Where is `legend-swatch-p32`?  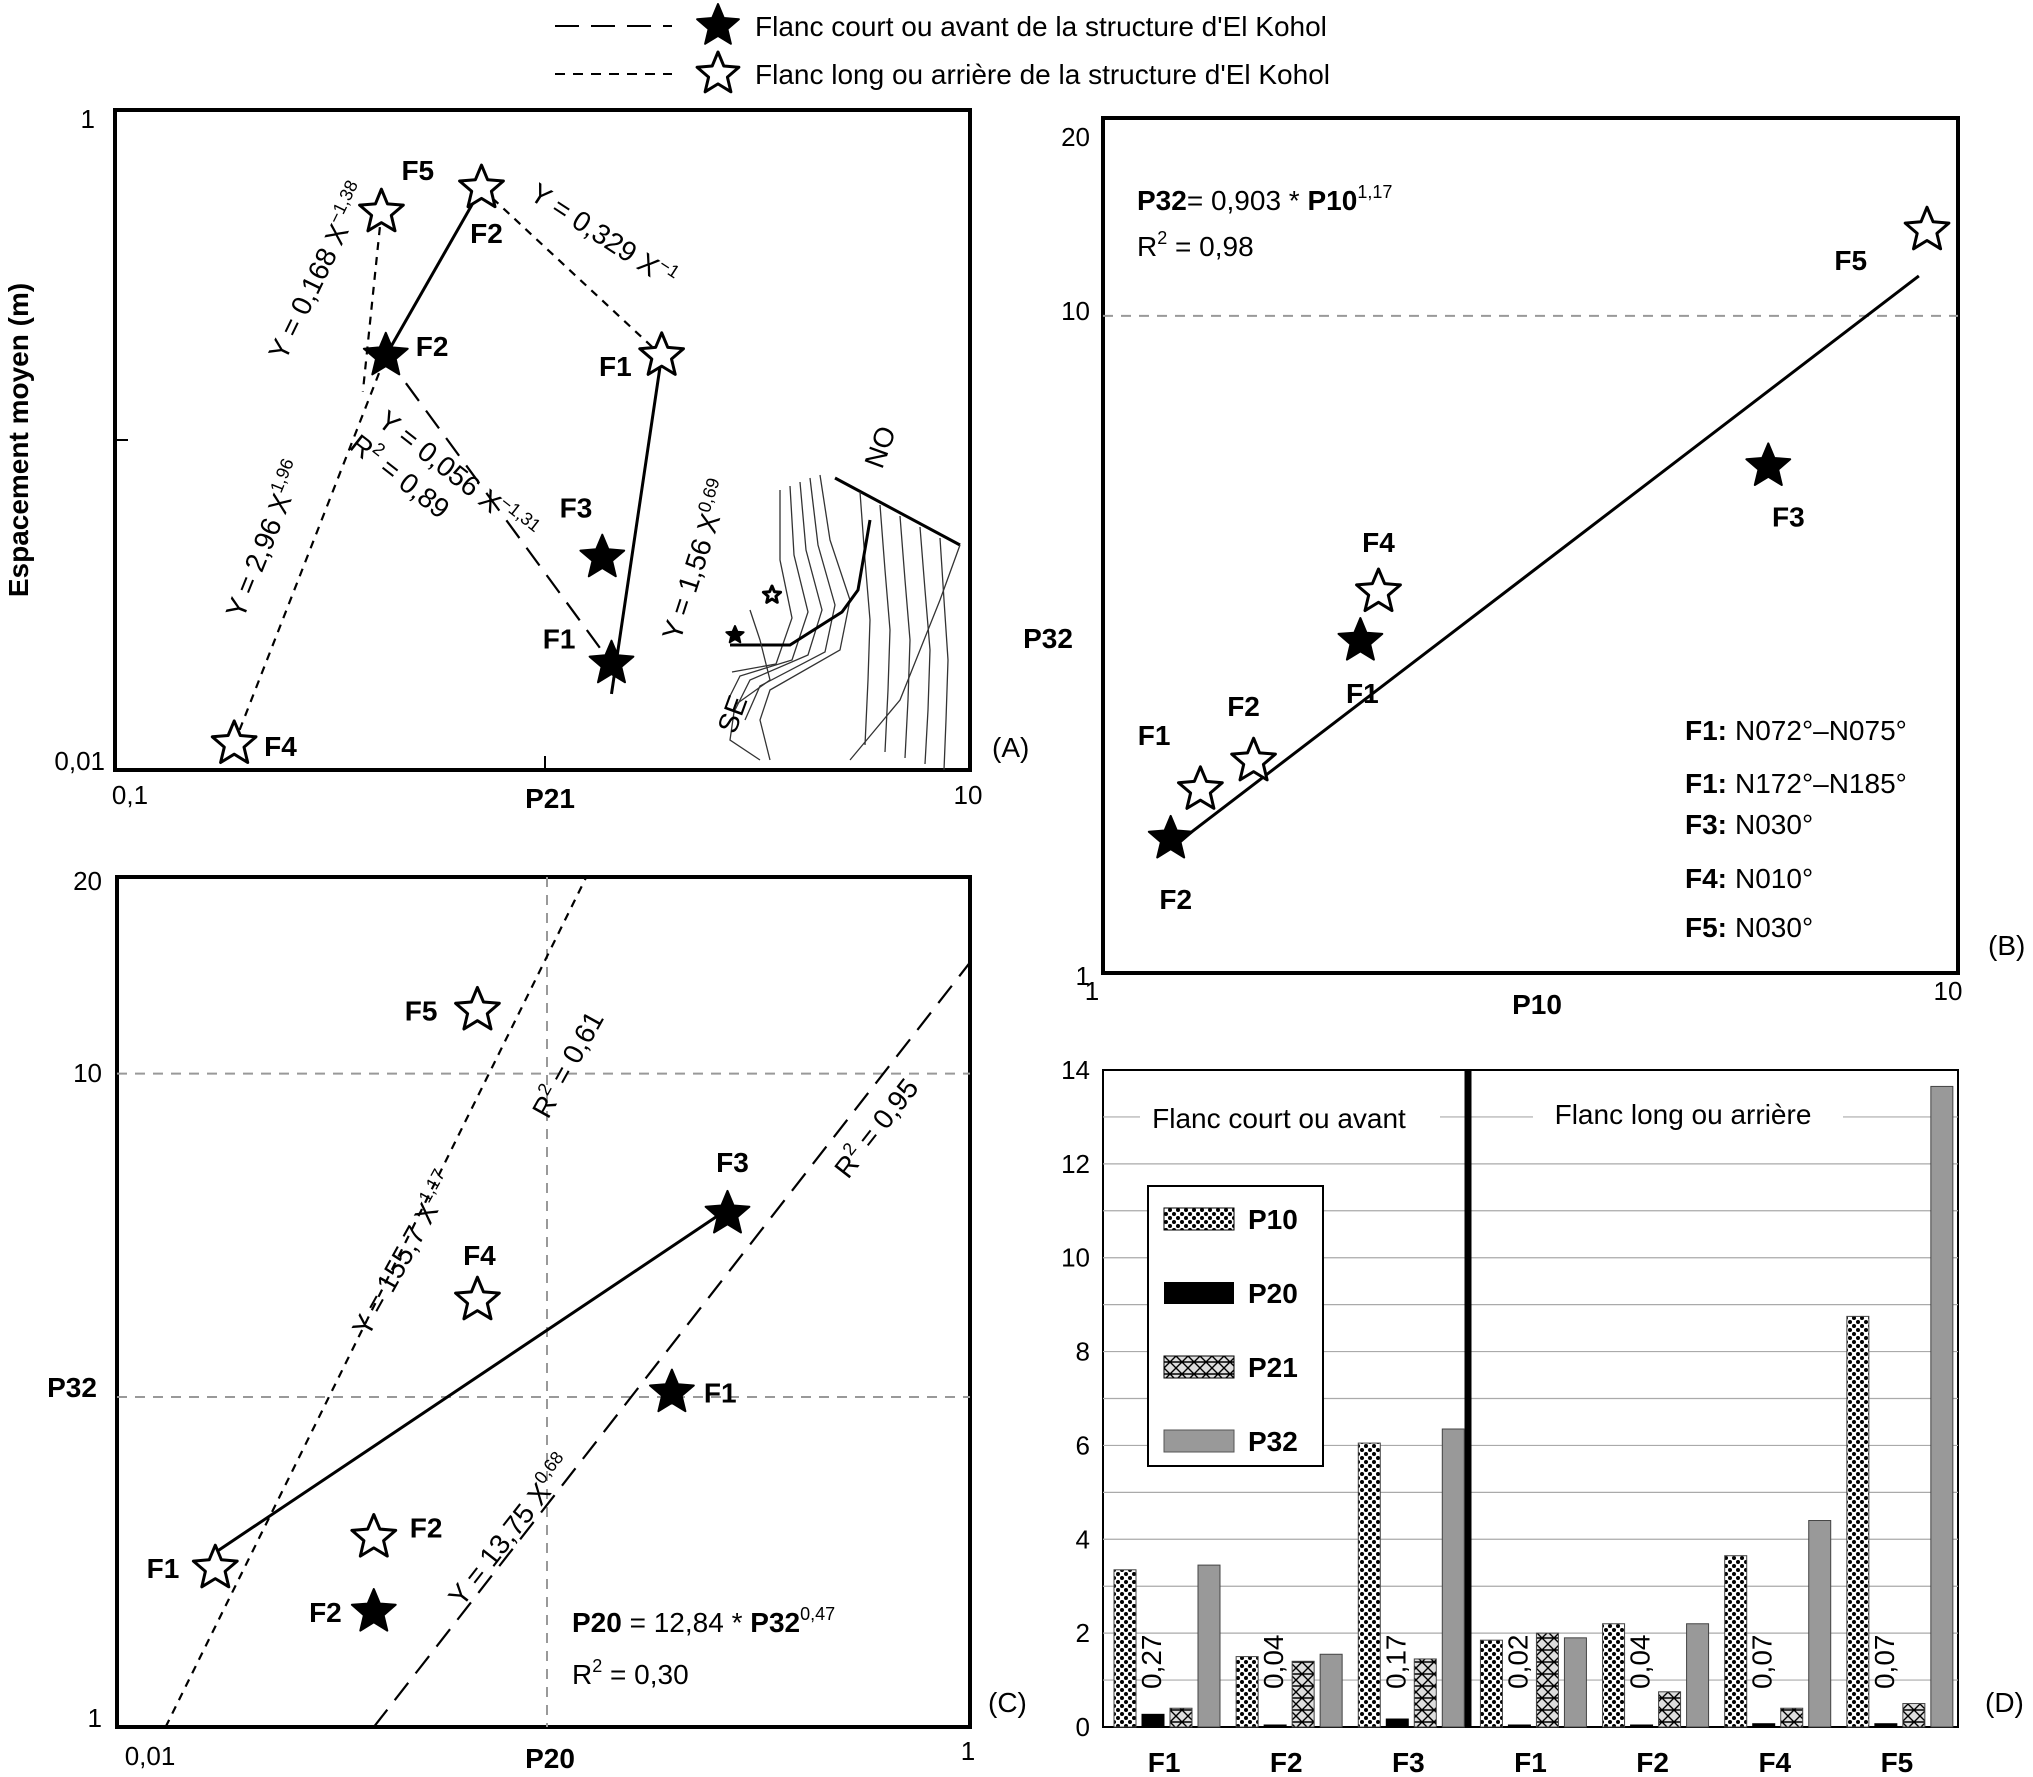 legend-swatch-p32 is located at coordinates (1199, 1441).